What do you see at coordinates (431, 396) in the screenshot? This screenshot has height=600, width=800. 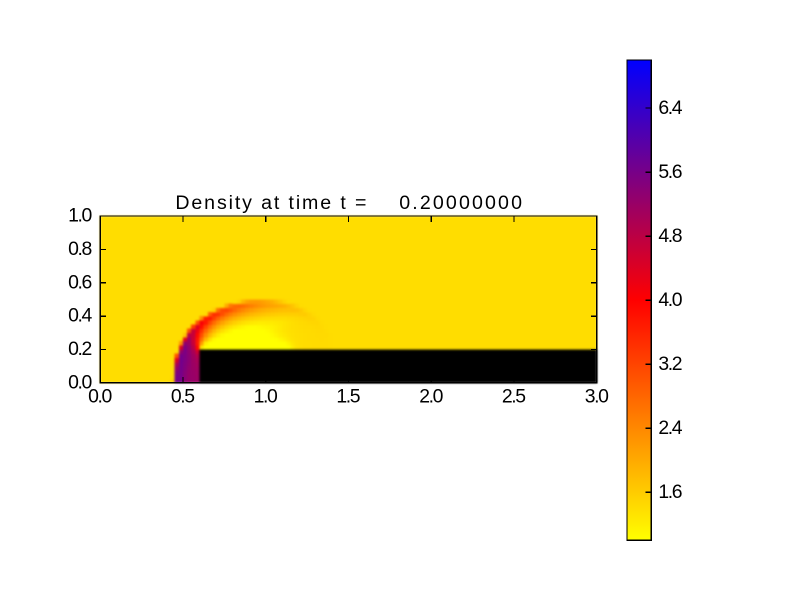 I see `svg-text: 2.0` at bounding box center [431, 396].